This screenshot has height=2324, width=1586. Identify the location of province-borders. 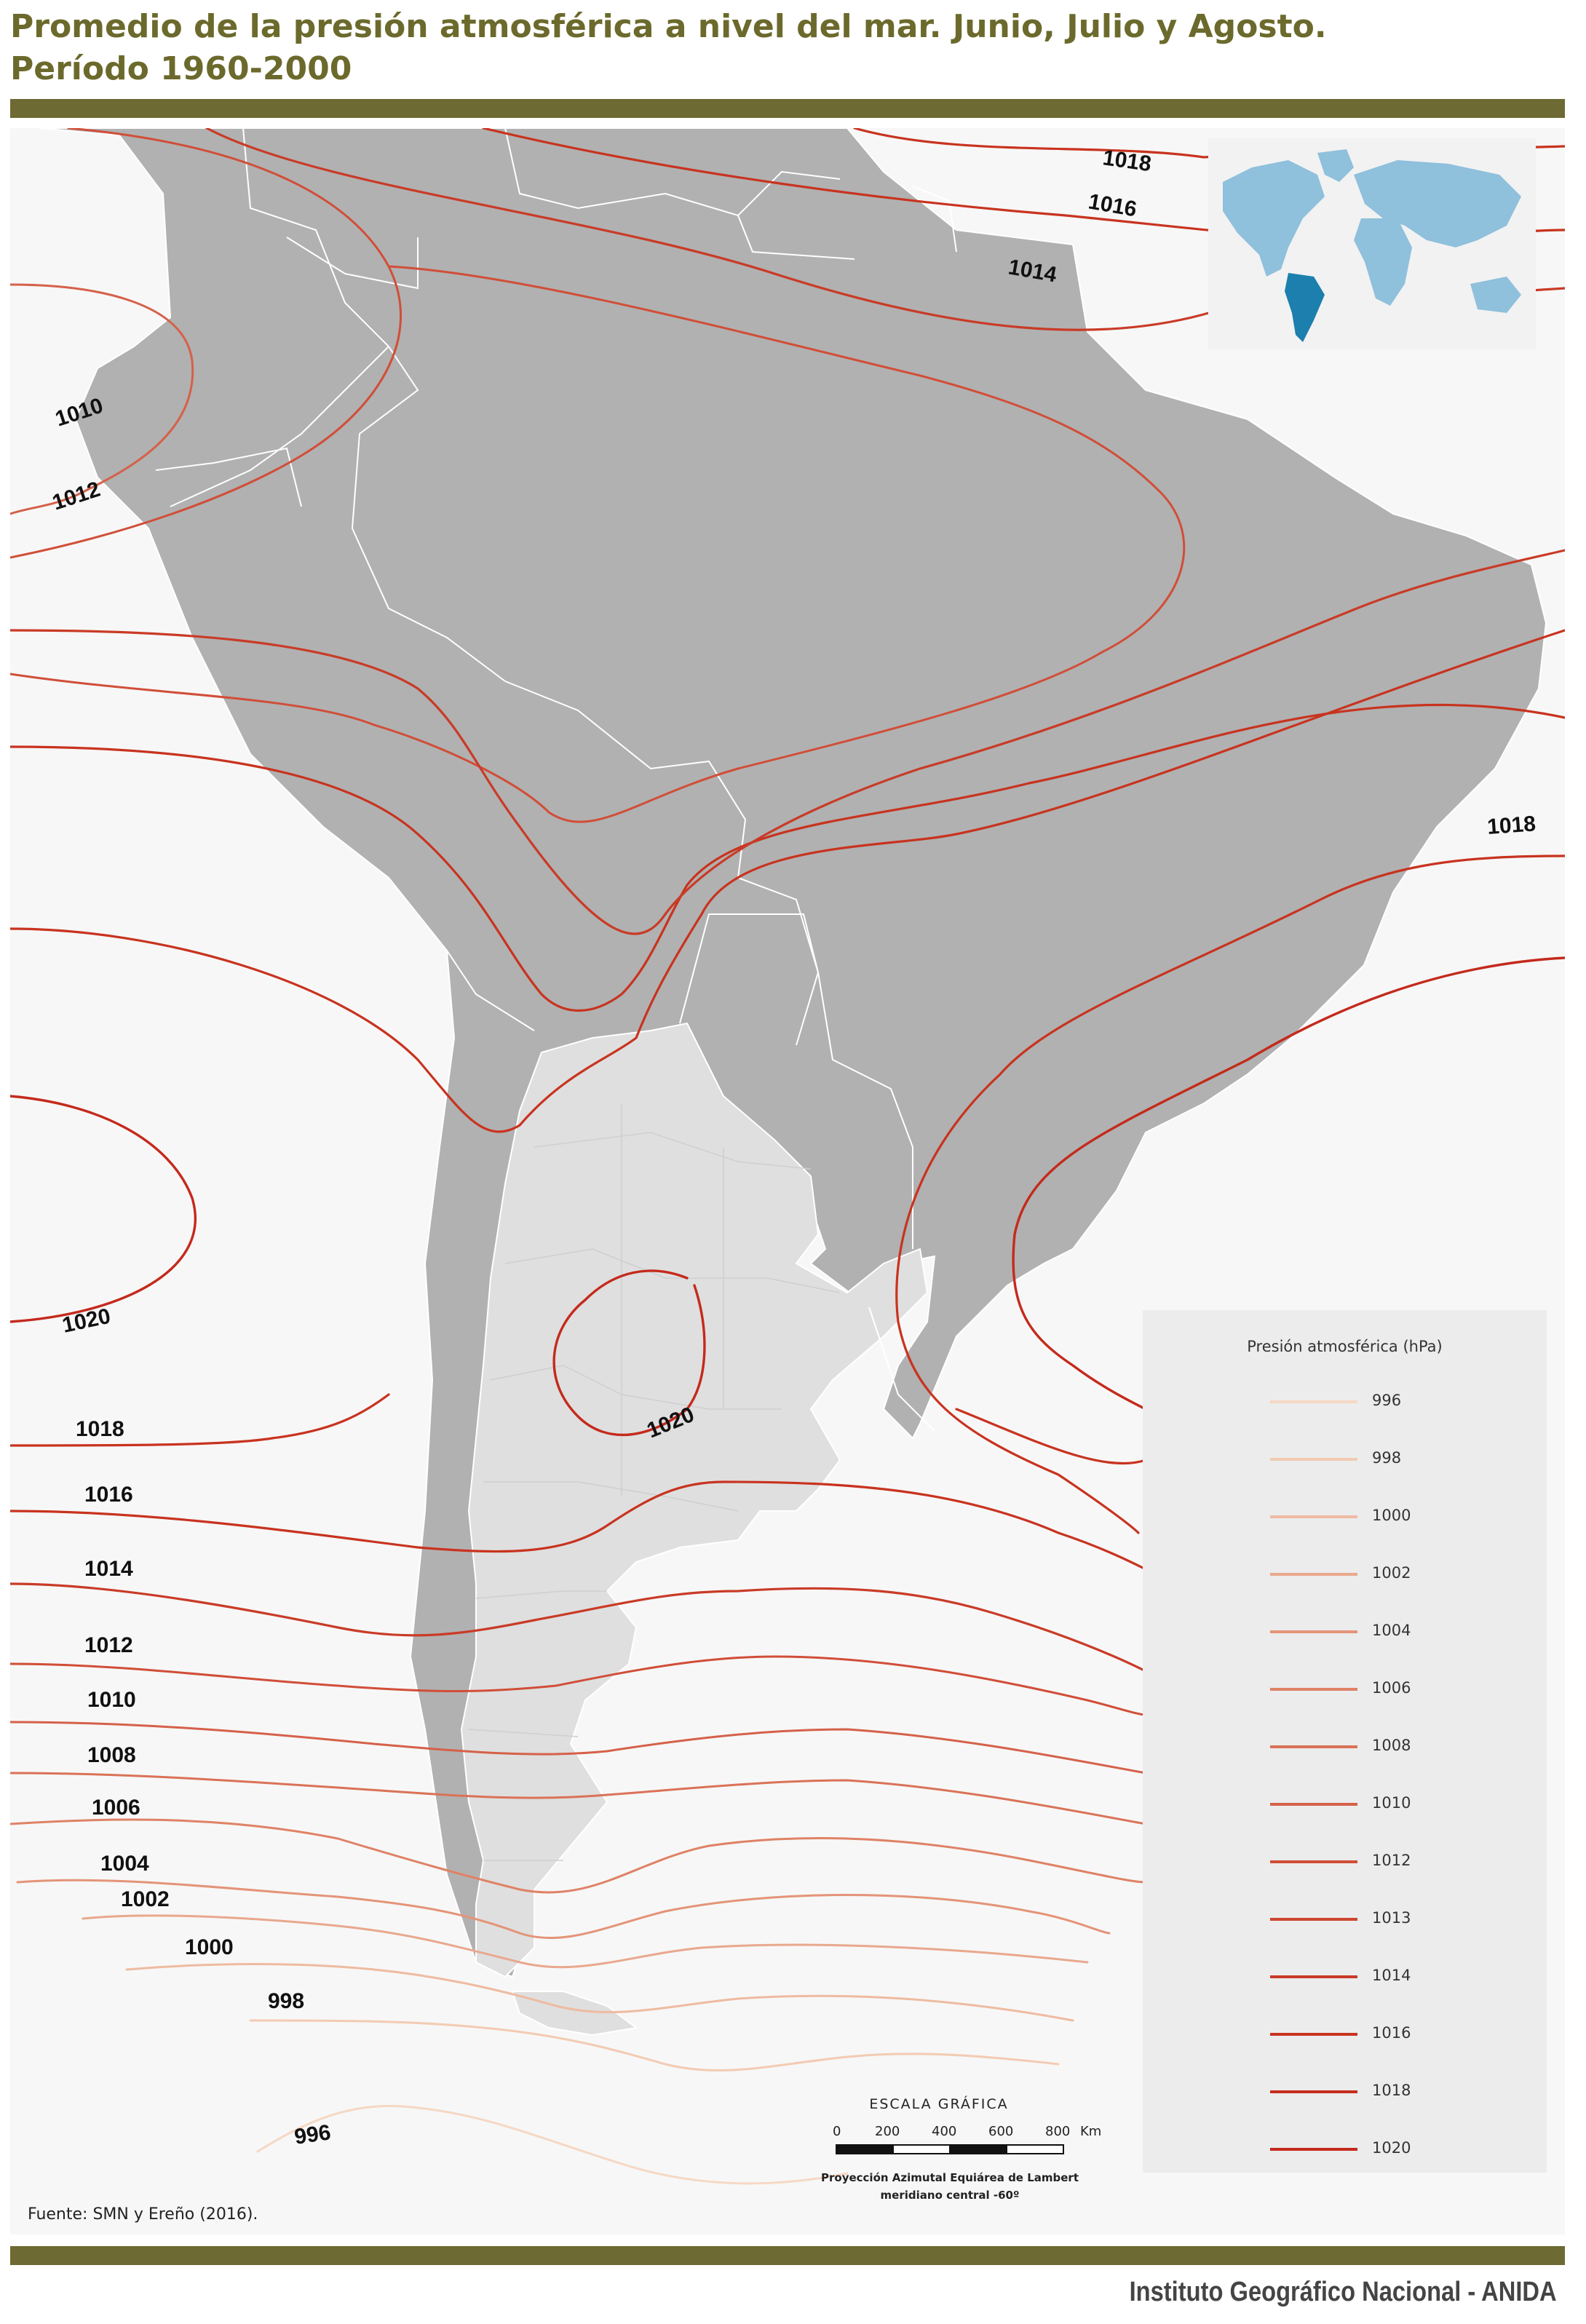
(654, 1482).